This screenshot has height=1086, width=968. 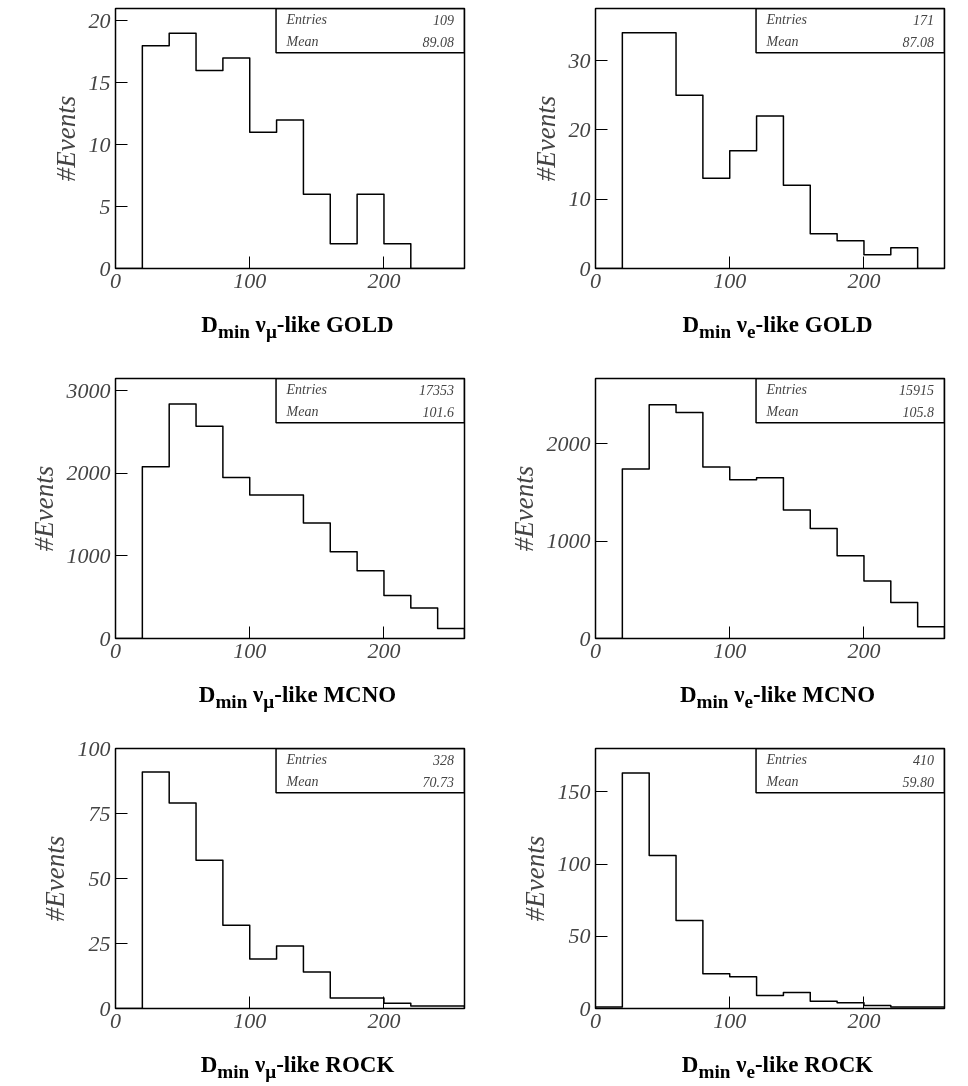 I want to click on text: Entries 328, so click(x=370, y=760).